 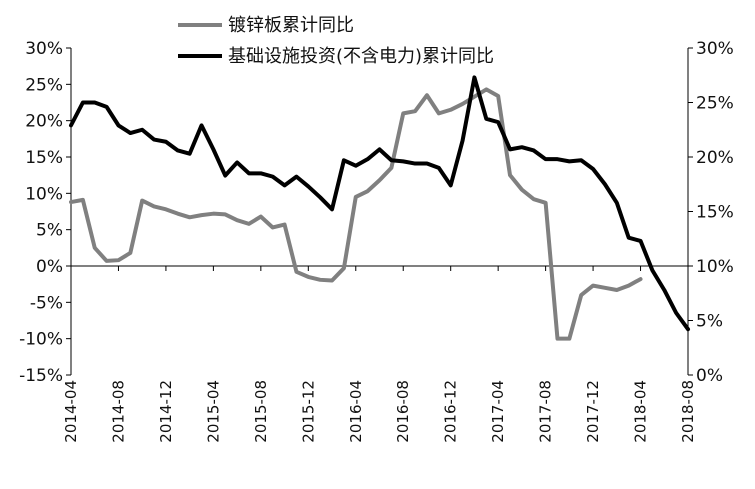 What do you see at coordinates (49, 231) in the screenshot?
I see `left-axis-tick-label: 5%` at bounding box center [49, 231].